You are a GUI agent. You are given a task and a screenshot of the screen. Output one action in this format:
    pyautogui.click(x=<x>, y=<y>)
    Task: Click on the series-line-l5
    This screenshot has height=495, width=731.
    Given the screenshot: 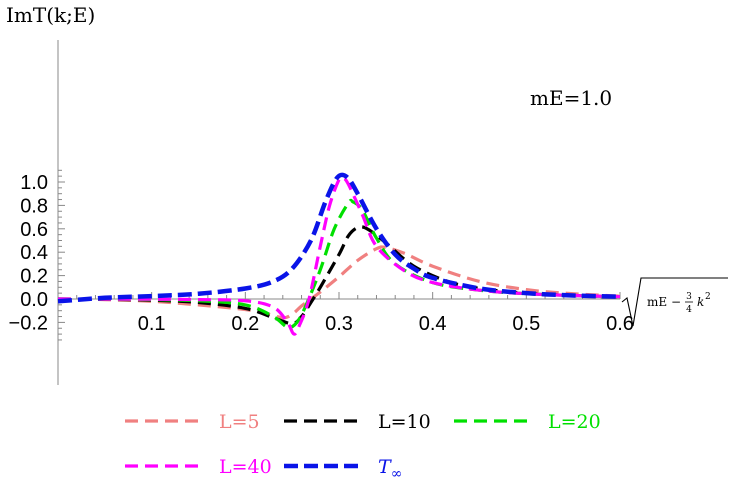 What is the action you would take?
    pyautogui.click(x=339, y=282)
    